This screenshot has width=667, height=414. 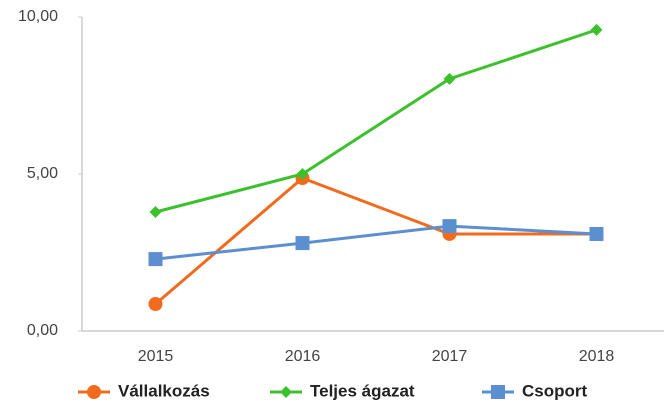 I want to click on series-line, so click(x=376, y=242).